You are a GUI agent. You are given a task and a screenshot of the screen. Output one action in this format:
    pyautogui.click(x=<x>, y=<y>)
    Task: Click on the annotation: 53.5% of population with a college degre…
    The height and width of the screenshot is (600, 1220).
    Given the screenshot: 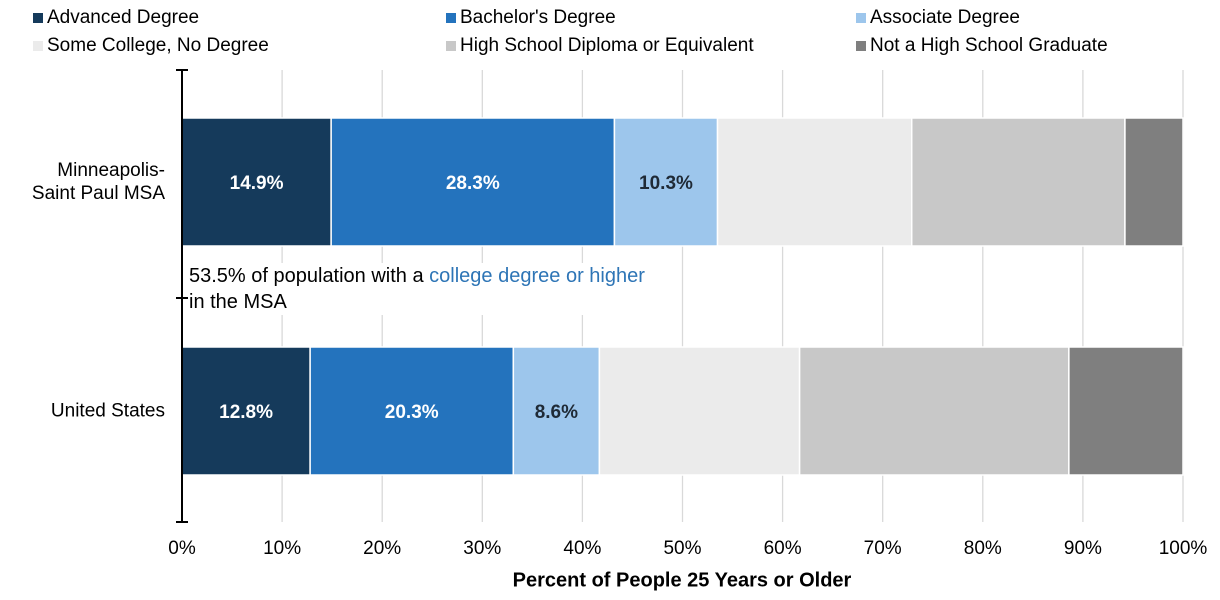 What is the action you would take?
    pyautogui.click(x=424, y=289)
    